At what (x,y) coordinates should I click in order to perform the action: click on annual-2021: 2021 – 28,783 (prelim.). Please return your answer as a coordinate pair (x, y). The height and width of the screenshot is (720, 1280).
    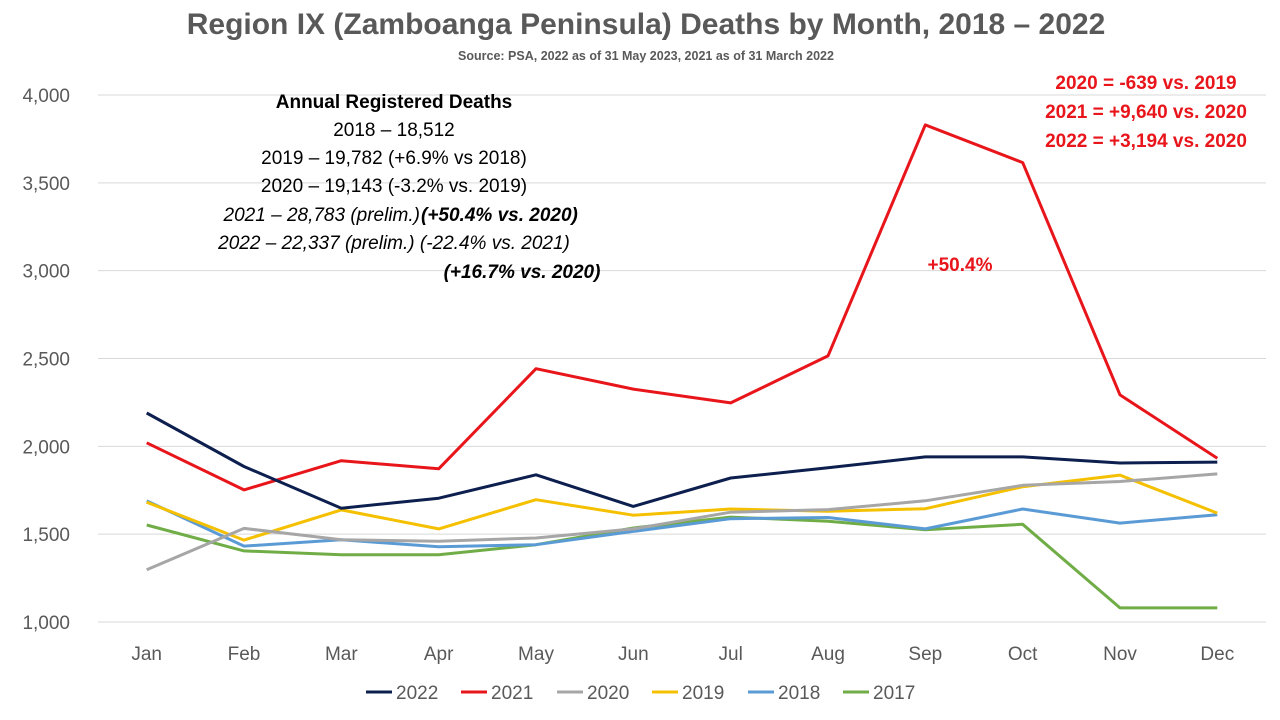
    Looking at the image, I should click on (321, 215).